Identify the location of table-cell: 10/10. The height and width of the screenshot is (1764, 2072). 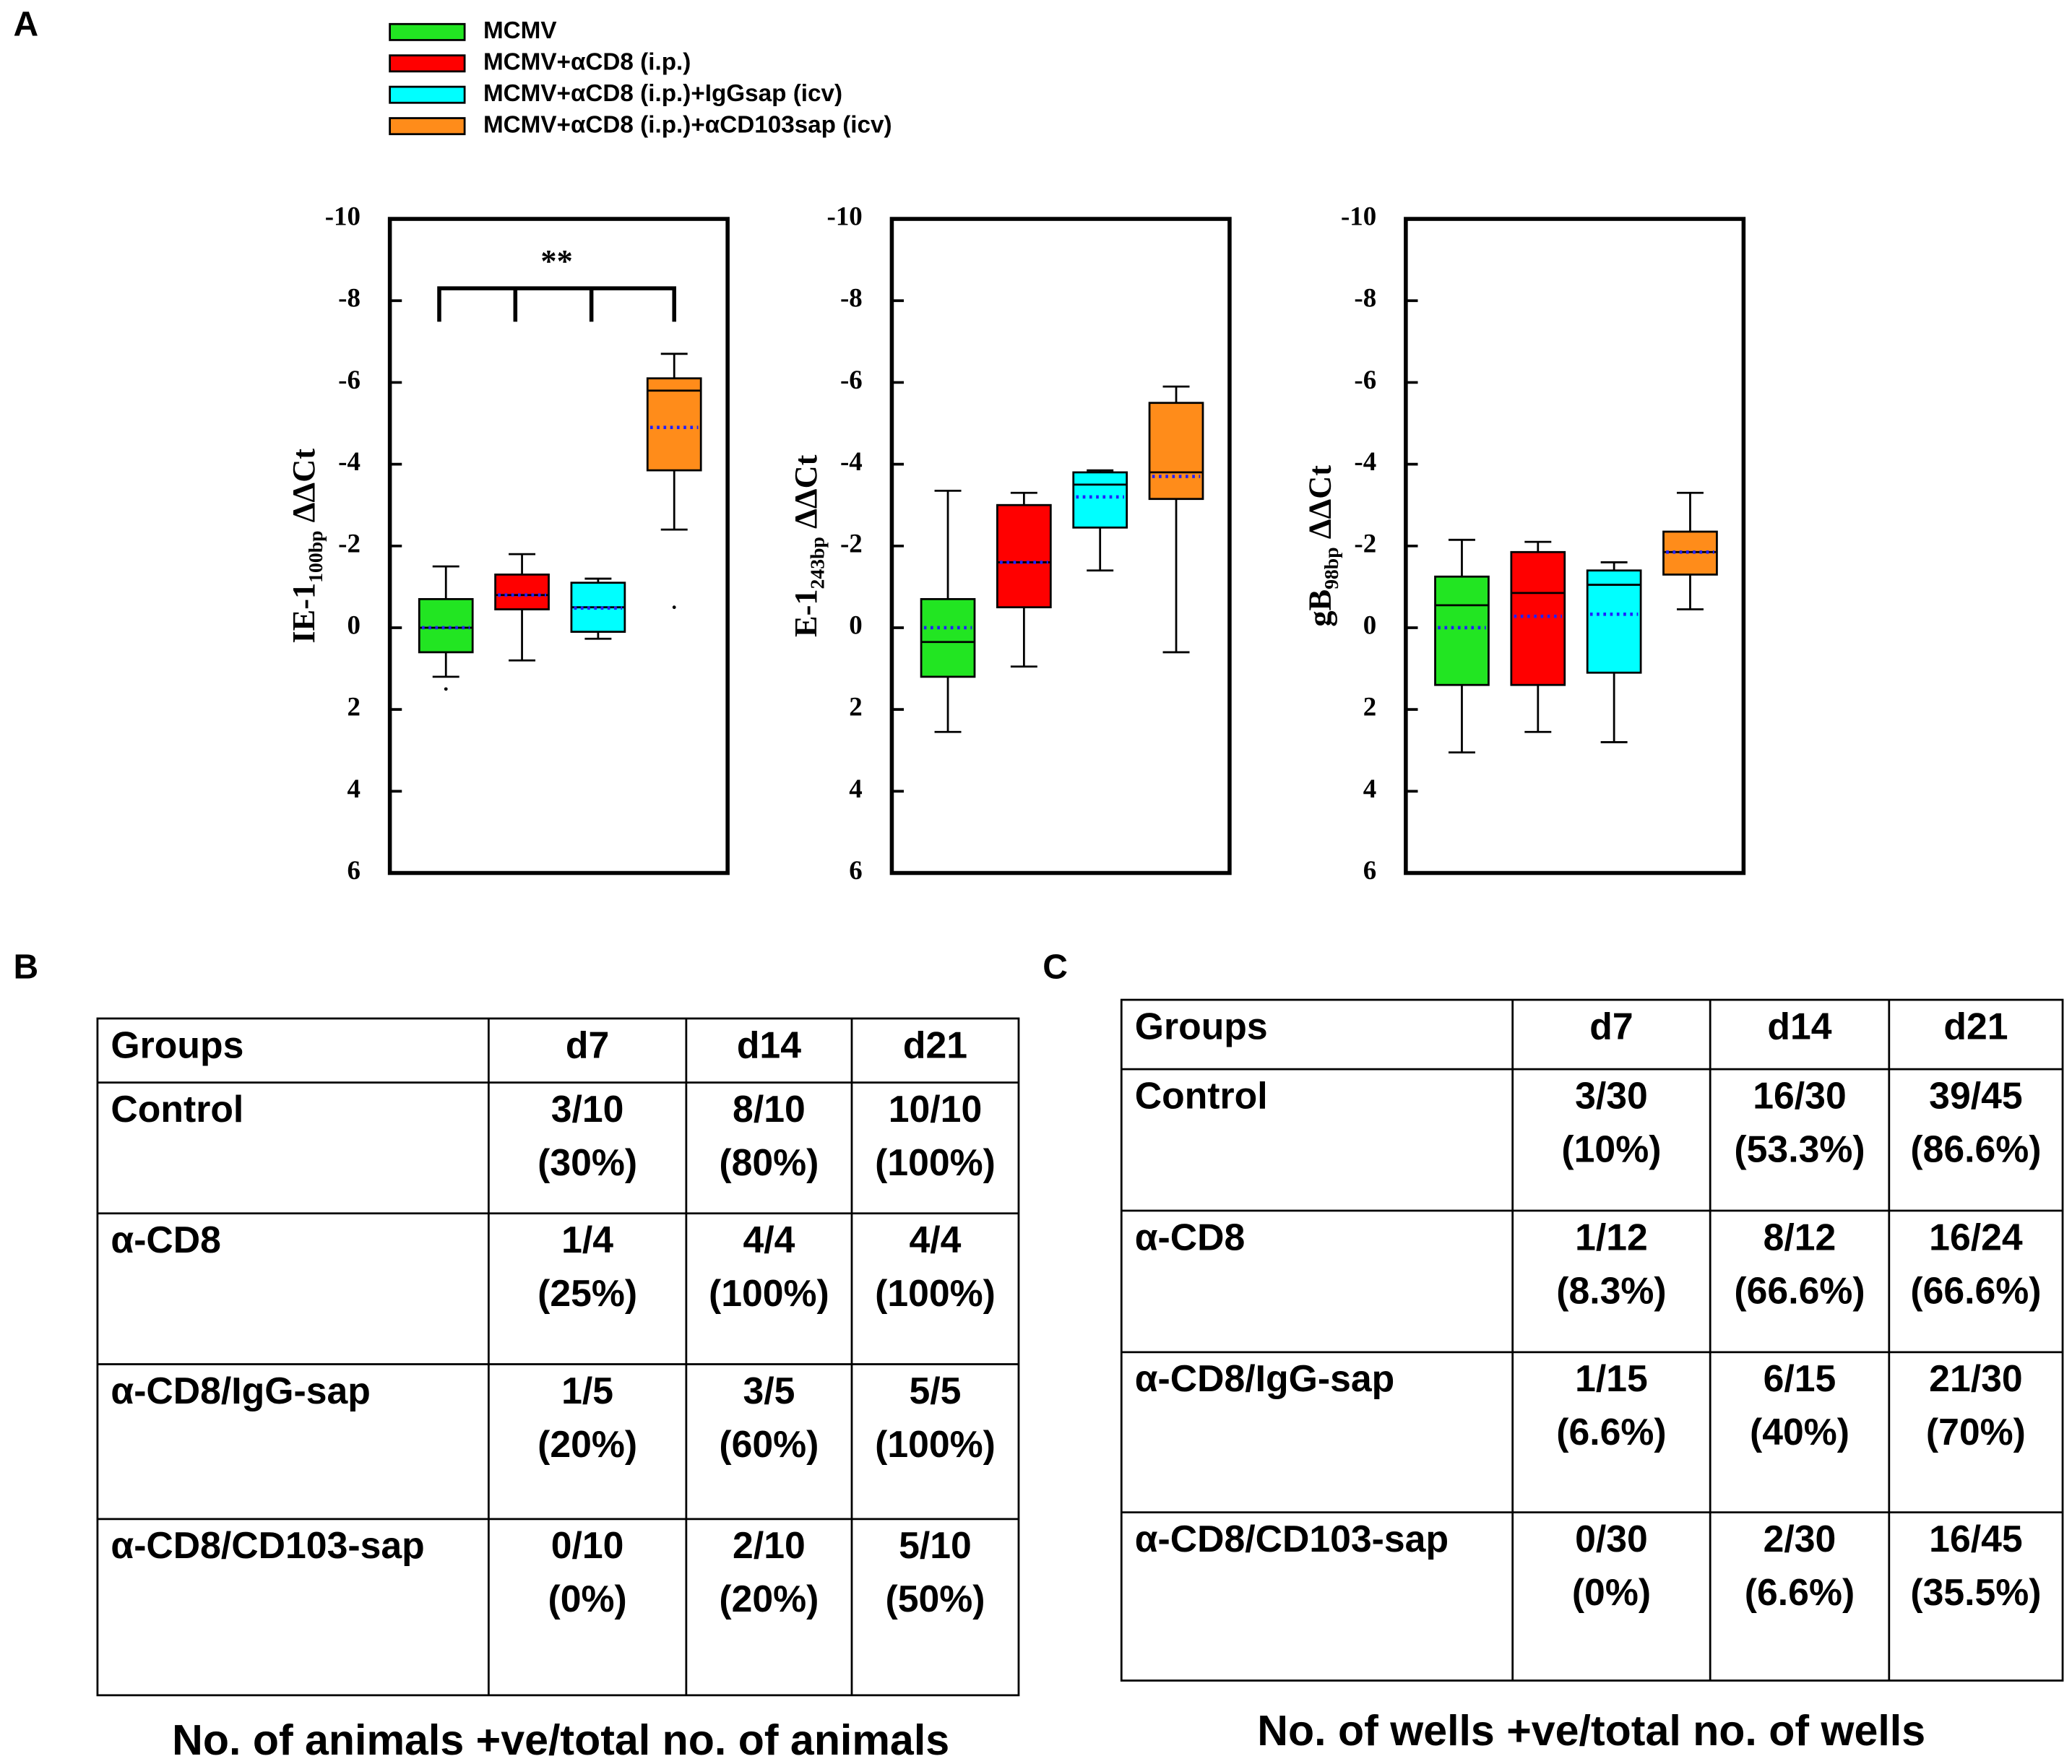
(935, 1109).